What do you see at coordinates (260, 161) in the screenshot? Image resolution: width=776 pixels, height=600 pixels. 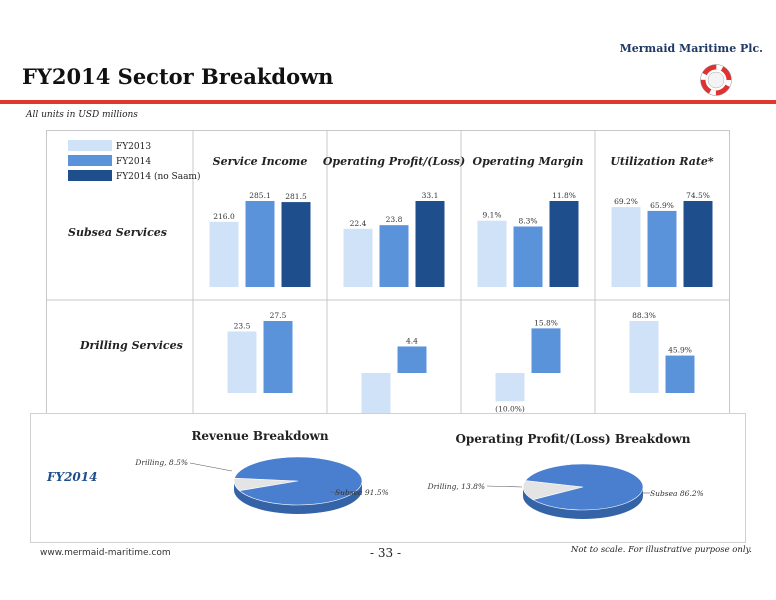 I see `column-header-service-income: Service Income` at bounding box center [260, 161].